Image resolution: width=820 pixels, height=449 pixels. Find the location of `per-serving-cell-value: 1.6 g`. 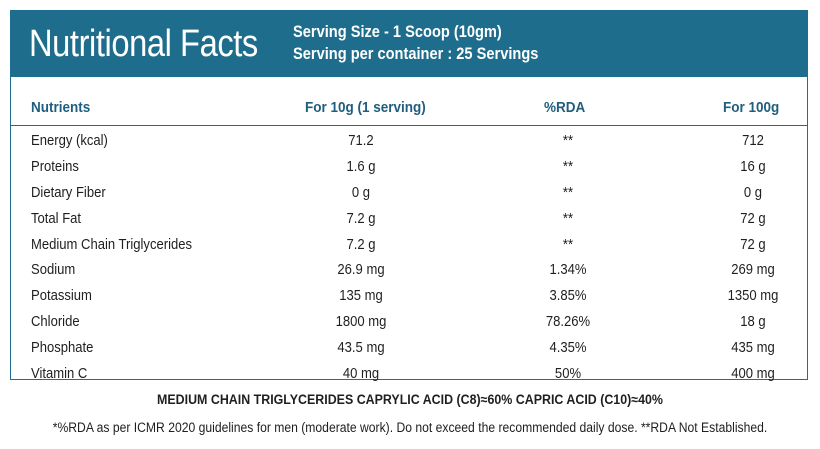

per-serving-cell-value: 1.6 g is located at coordinates (361, 166).